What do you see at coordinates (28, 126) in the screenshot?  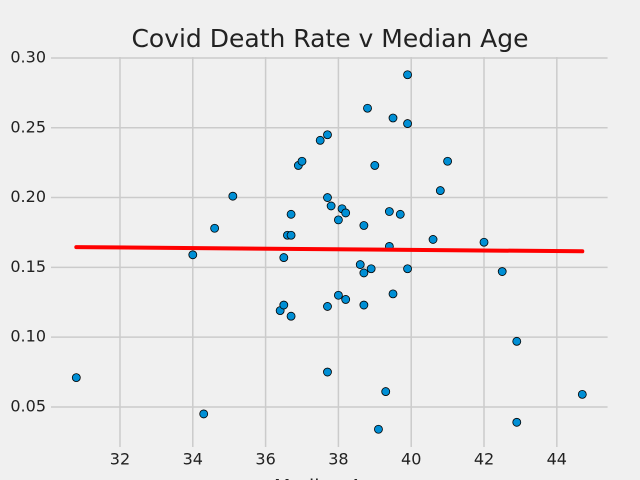 I see `y-tick-label: 0.25` at bounding box center [28, 126].